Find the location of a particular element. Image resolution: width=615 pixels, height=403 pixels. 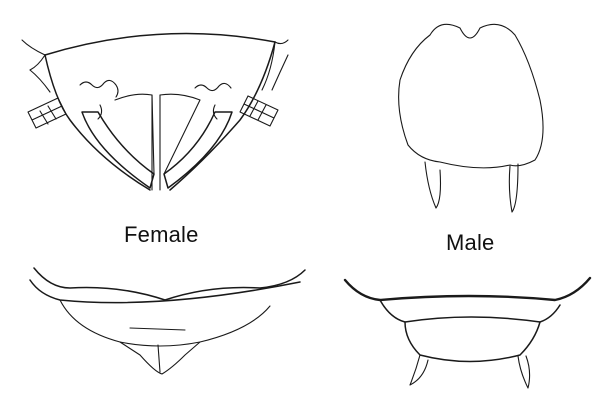

female-label: Female is located at coordinates (161, 234).